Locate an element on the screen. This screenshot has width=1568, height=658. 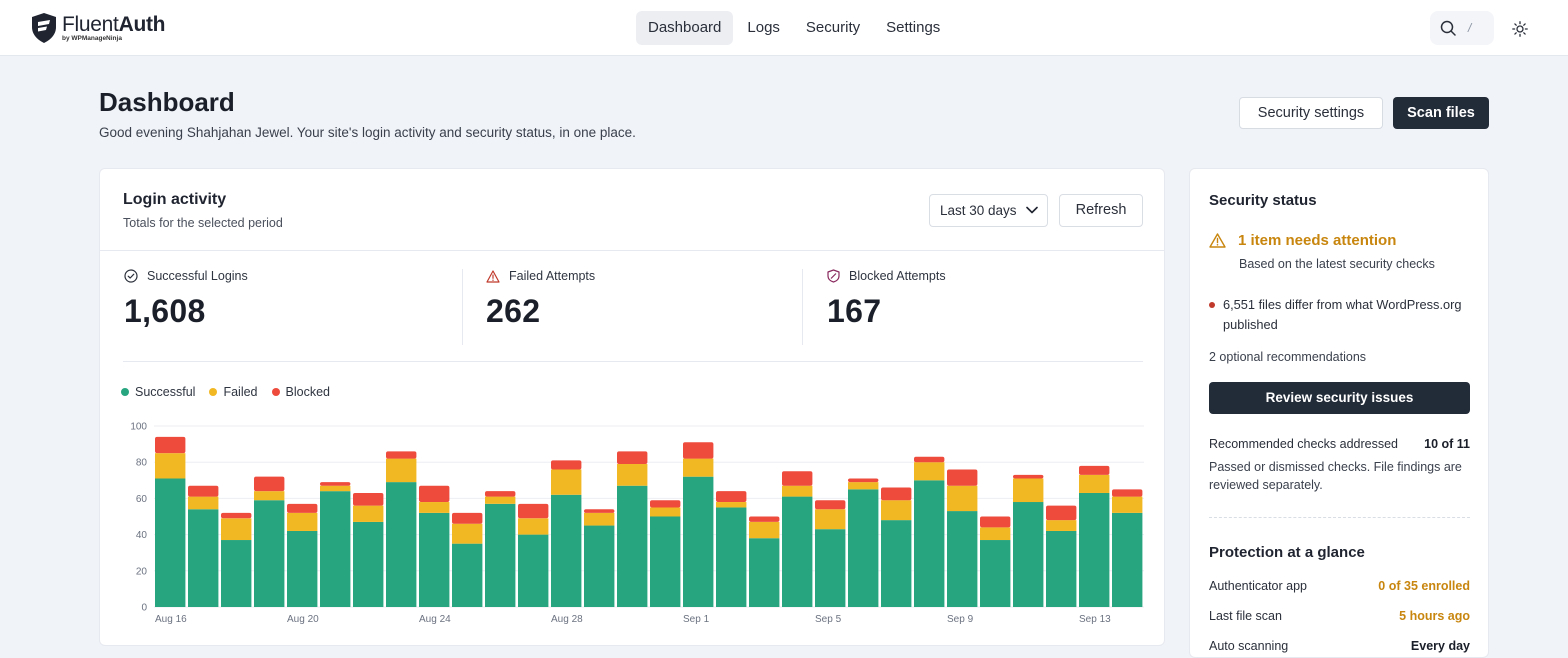
protection-value: 0 of 35 enrolled is located at coordinates (1424, 586).